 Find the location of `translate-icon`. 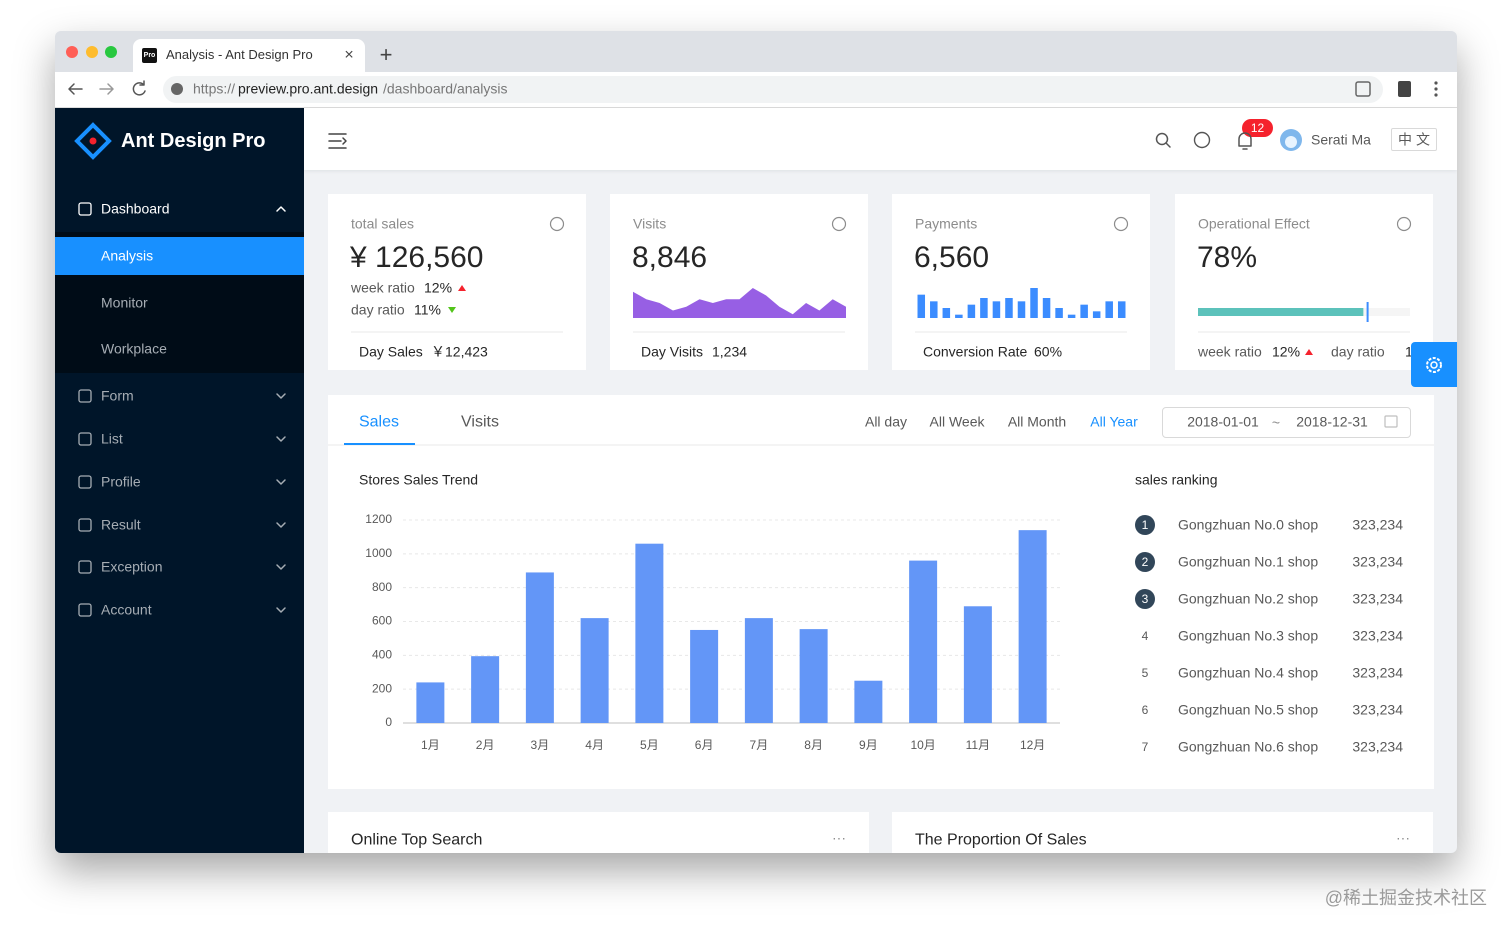

translate-icon is located at coordinates (1363, 89).